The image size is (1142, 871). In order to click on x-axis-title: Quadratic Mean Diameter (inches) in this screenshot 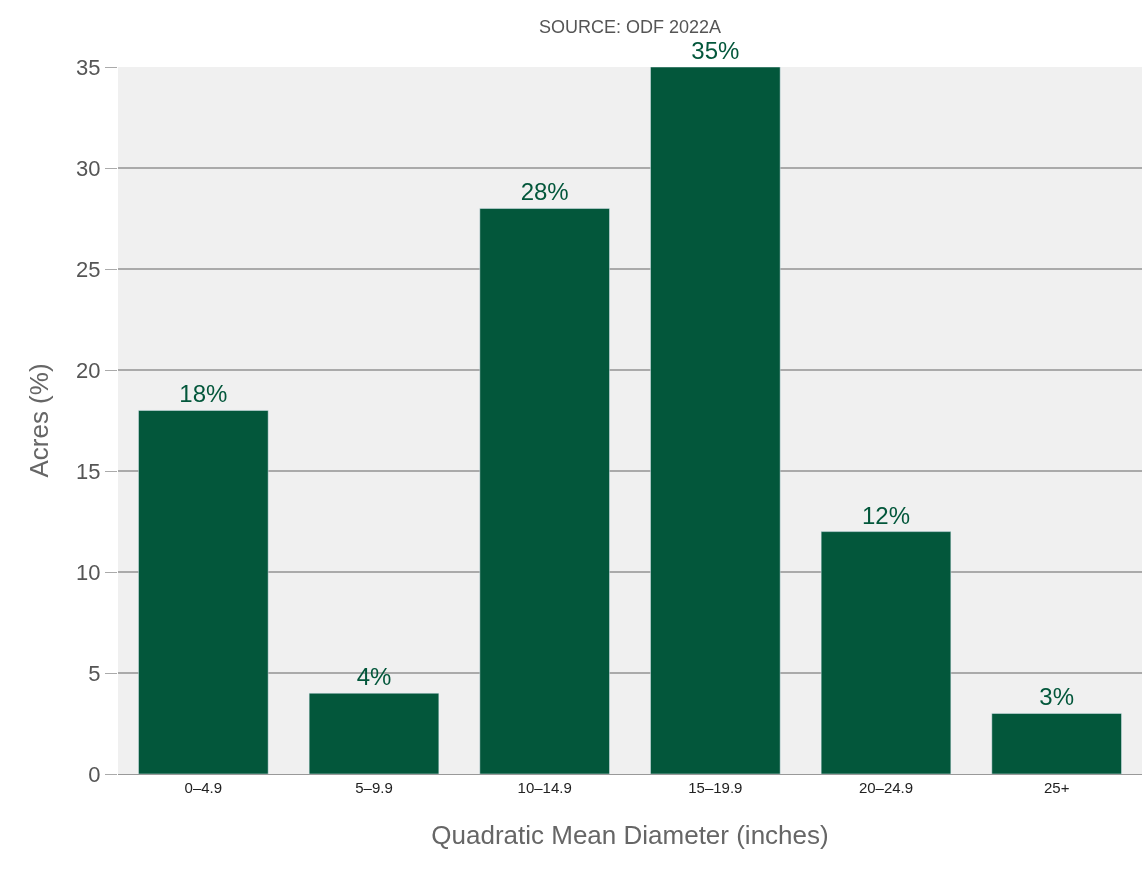, I will do `click(630, 834)`.